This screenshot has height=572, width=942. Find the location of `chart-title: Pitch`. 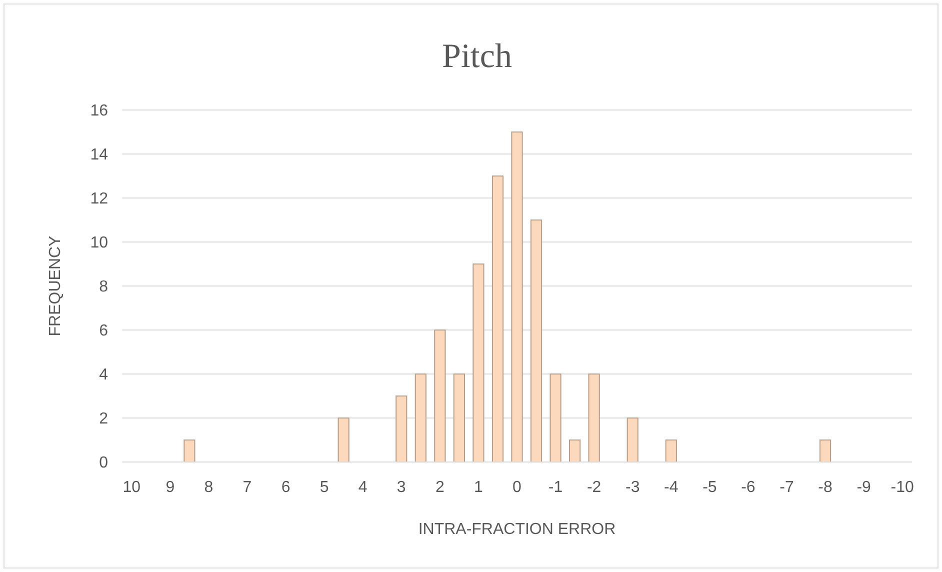

chart-title: Pitch is located at coordinates (477, 56).